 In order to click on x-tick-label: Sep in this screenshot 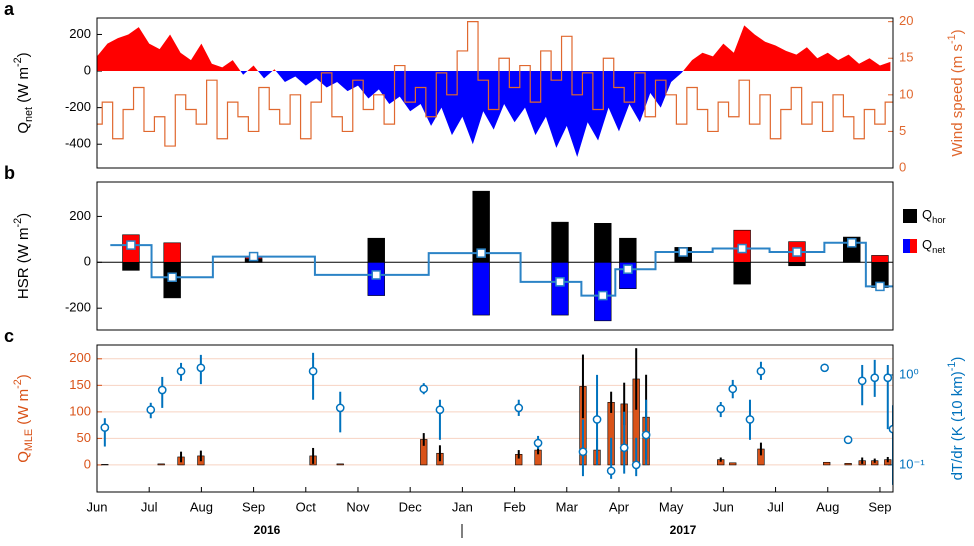, I will do `click(879, 506)`.